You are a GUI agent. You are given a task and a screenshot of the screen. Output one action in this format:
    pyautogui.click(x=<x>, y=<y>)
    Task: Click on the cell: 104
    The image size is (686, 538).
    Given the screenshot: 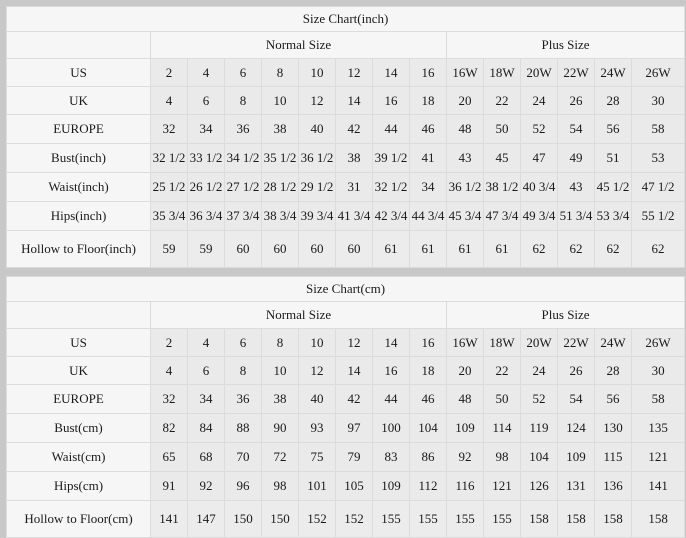 What is the action you would take?
    pyautogui.click(x=539, y=457)
    